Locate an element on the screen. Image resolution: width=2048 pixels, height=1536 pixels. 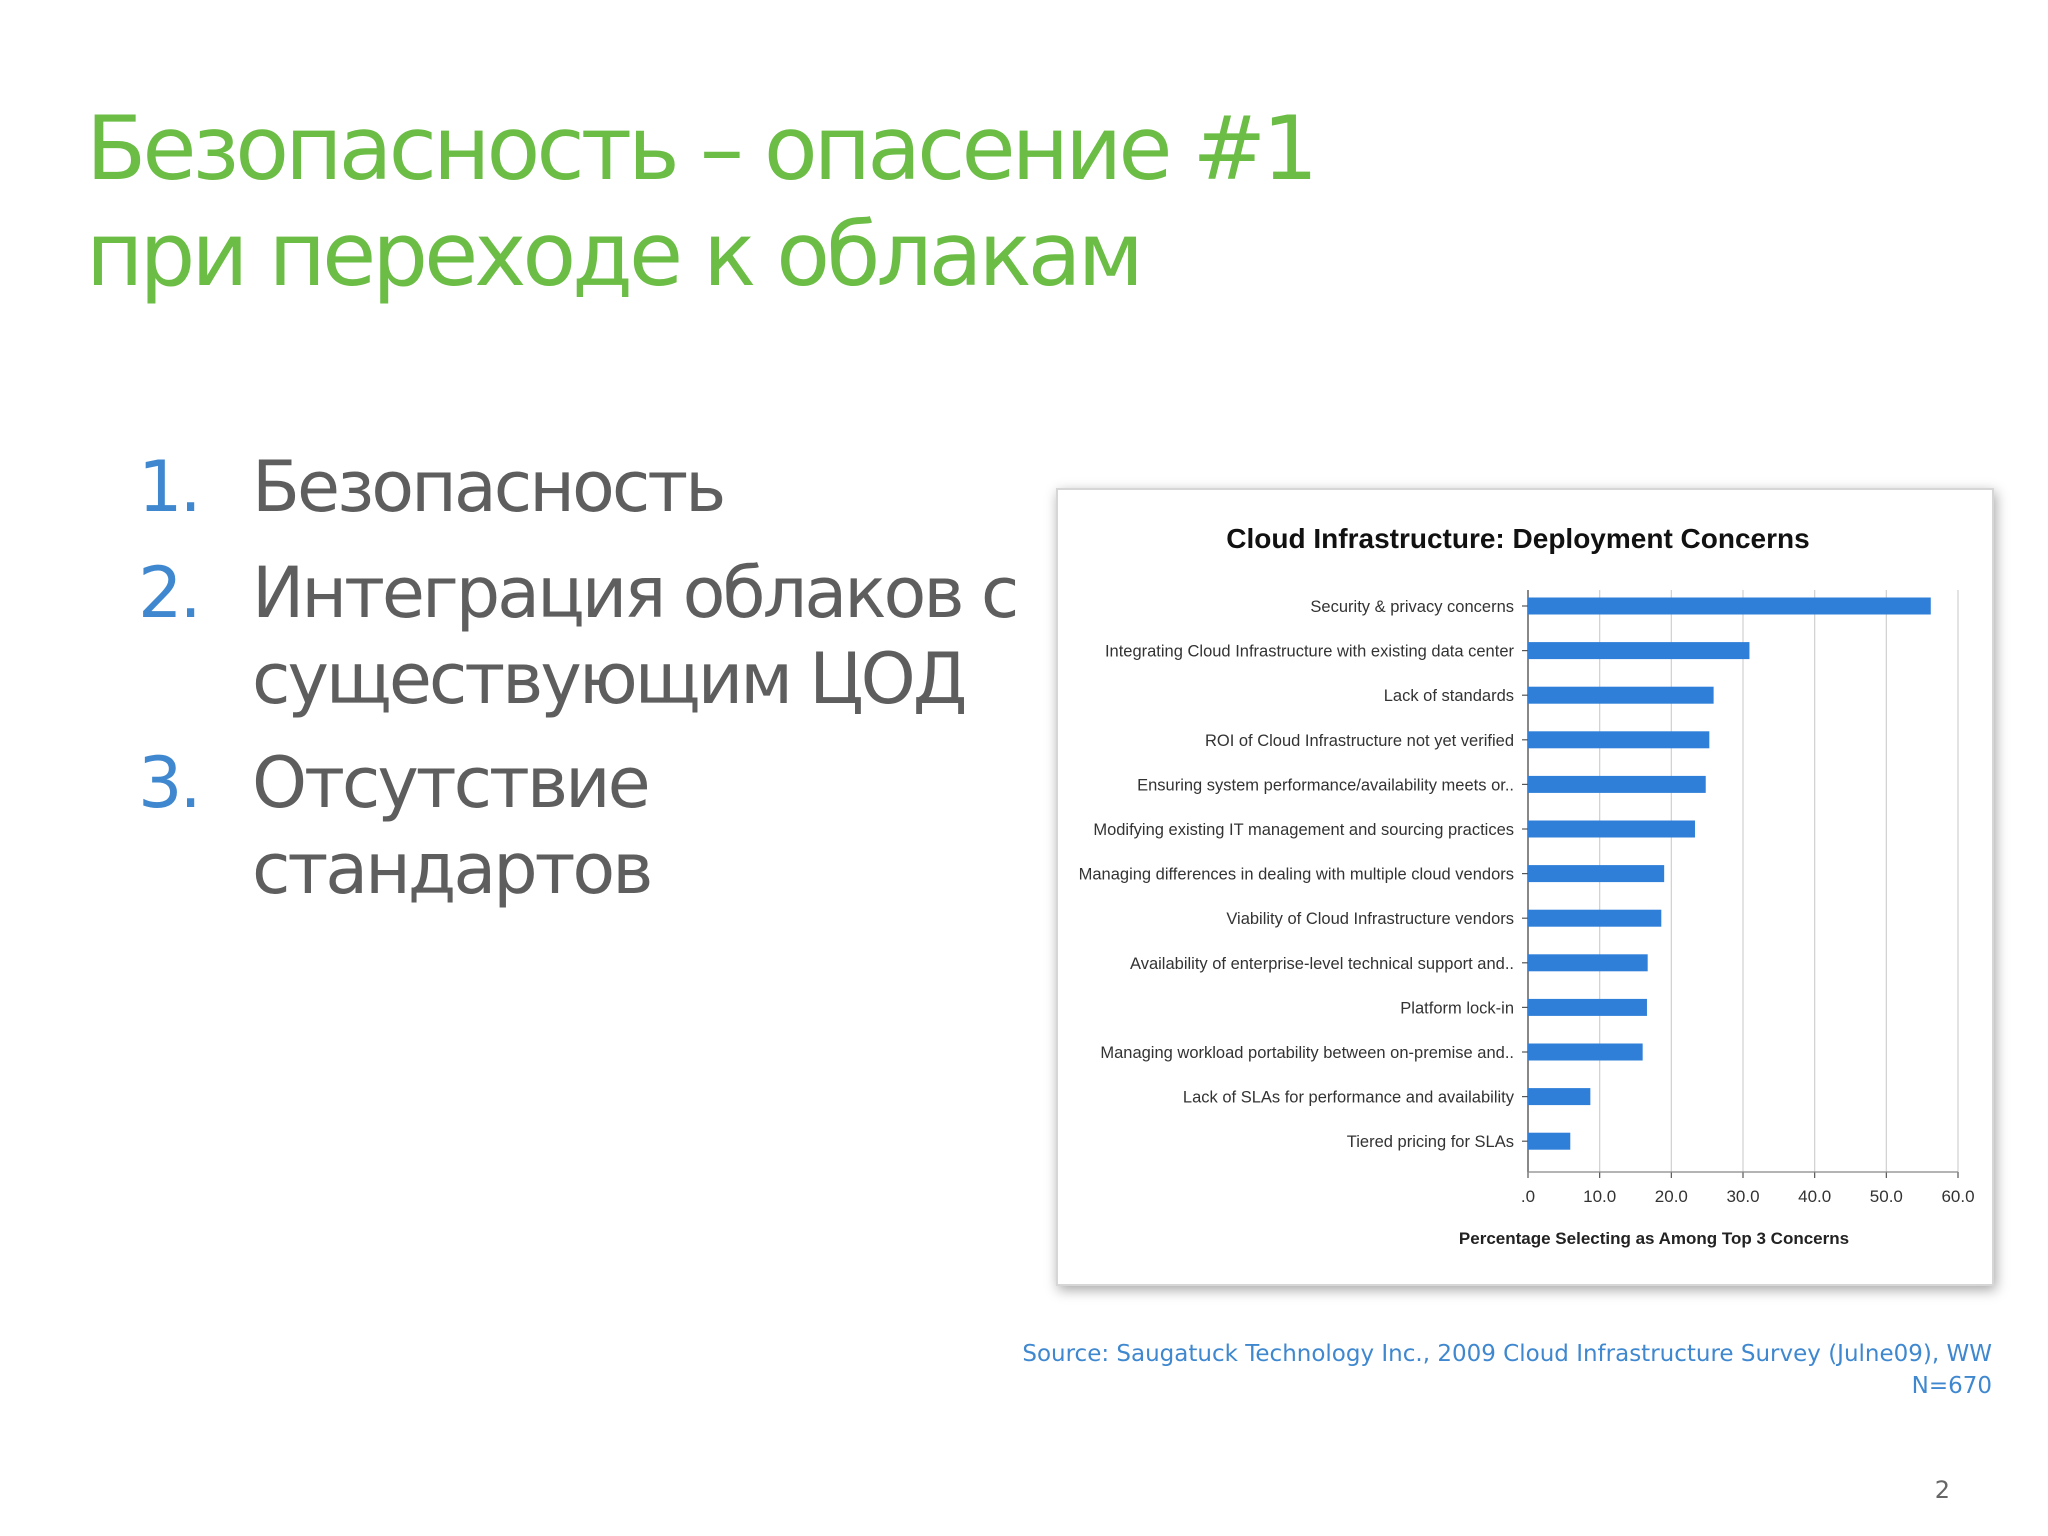
chart-bars is located at coordinates (1729, 873).